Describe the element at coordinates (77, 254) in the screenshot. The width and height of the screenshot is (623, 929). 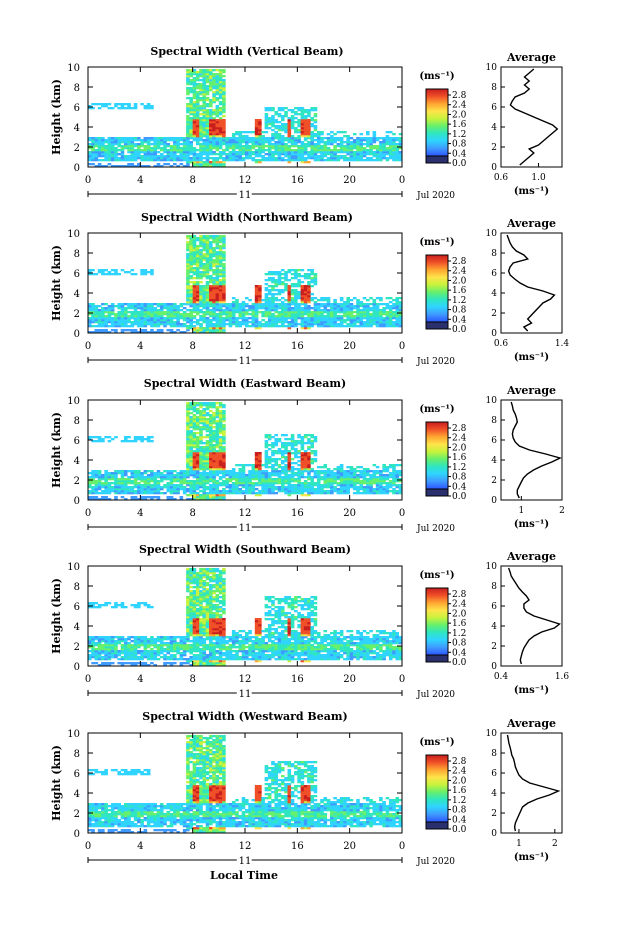
I see `y-tick-label: 8` at that location.